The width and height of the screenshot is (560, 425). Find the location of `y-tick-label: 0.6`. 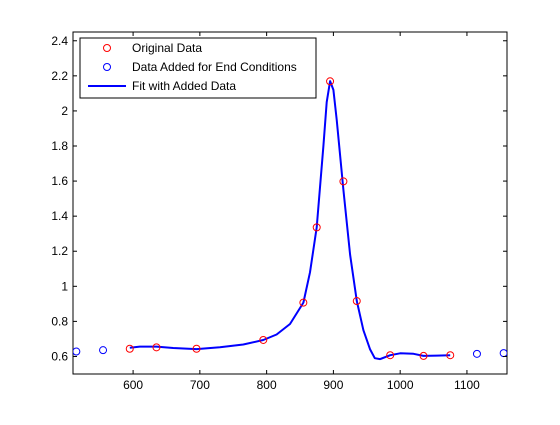

y-tick-label: 0.6 is located at coordinates (59, 356).